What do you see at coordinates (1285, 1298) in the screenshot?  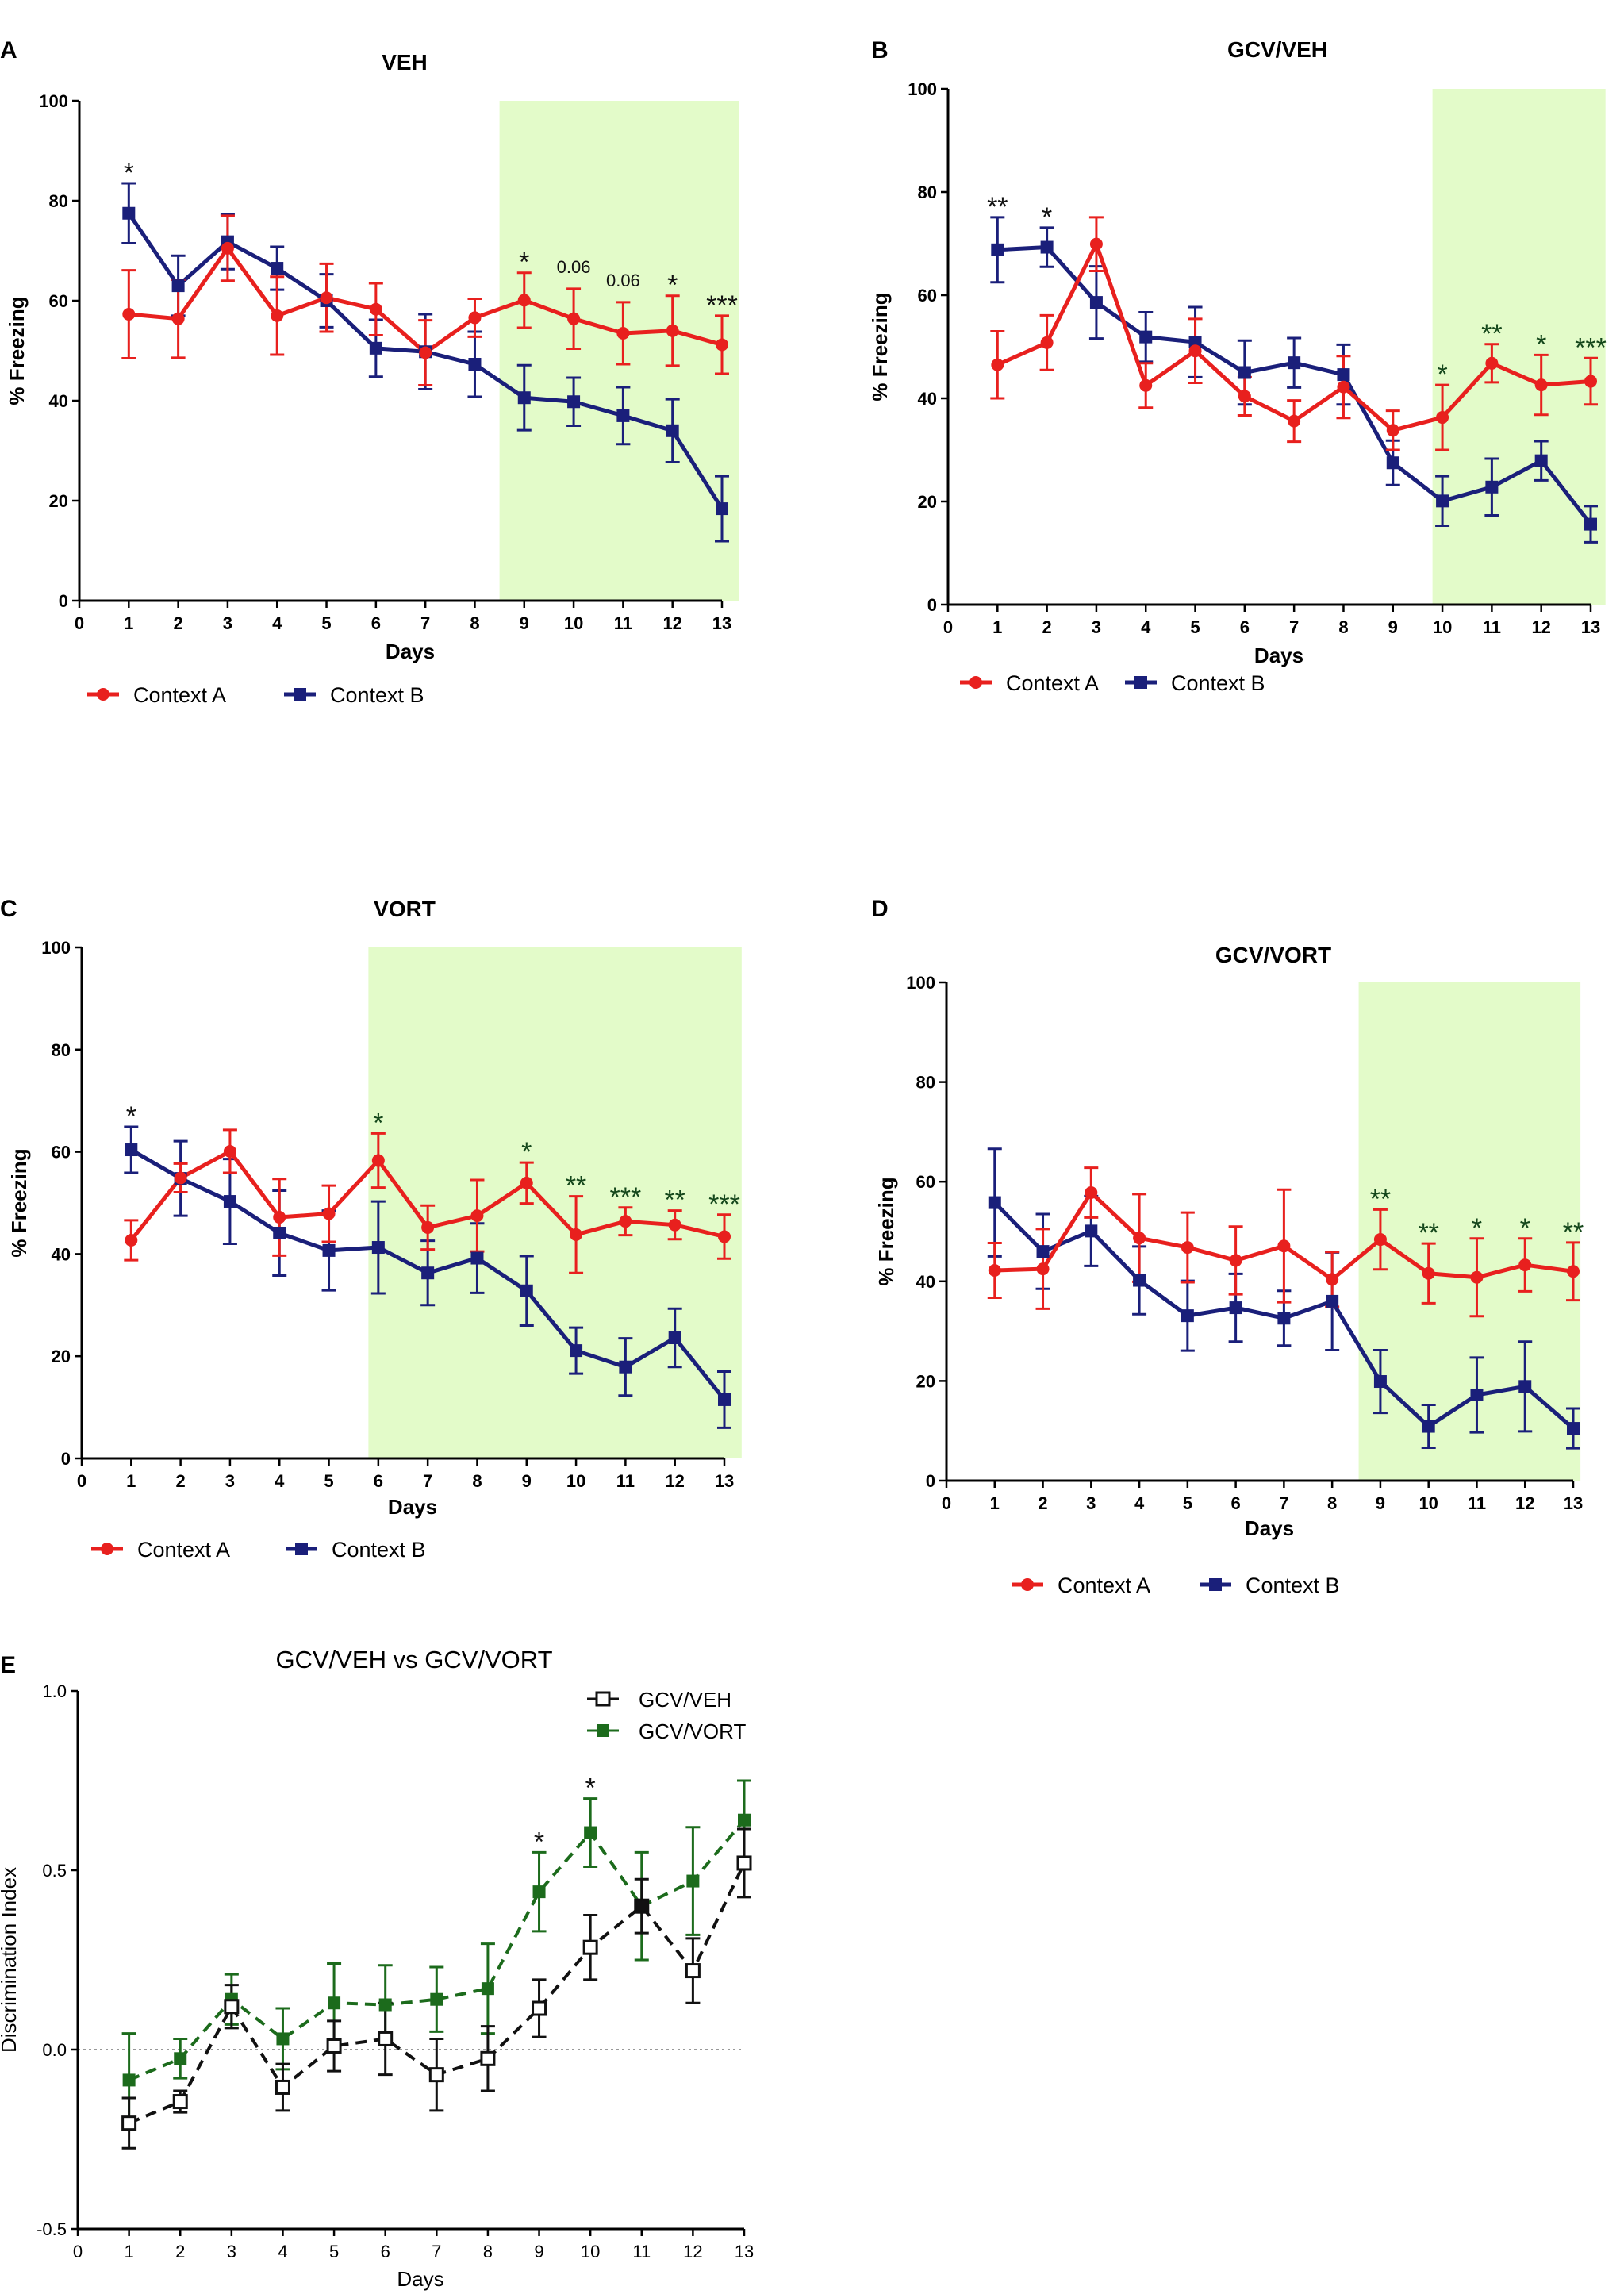 I see `chart-marks: **** * * **` at bounding box center [1285, 1298].